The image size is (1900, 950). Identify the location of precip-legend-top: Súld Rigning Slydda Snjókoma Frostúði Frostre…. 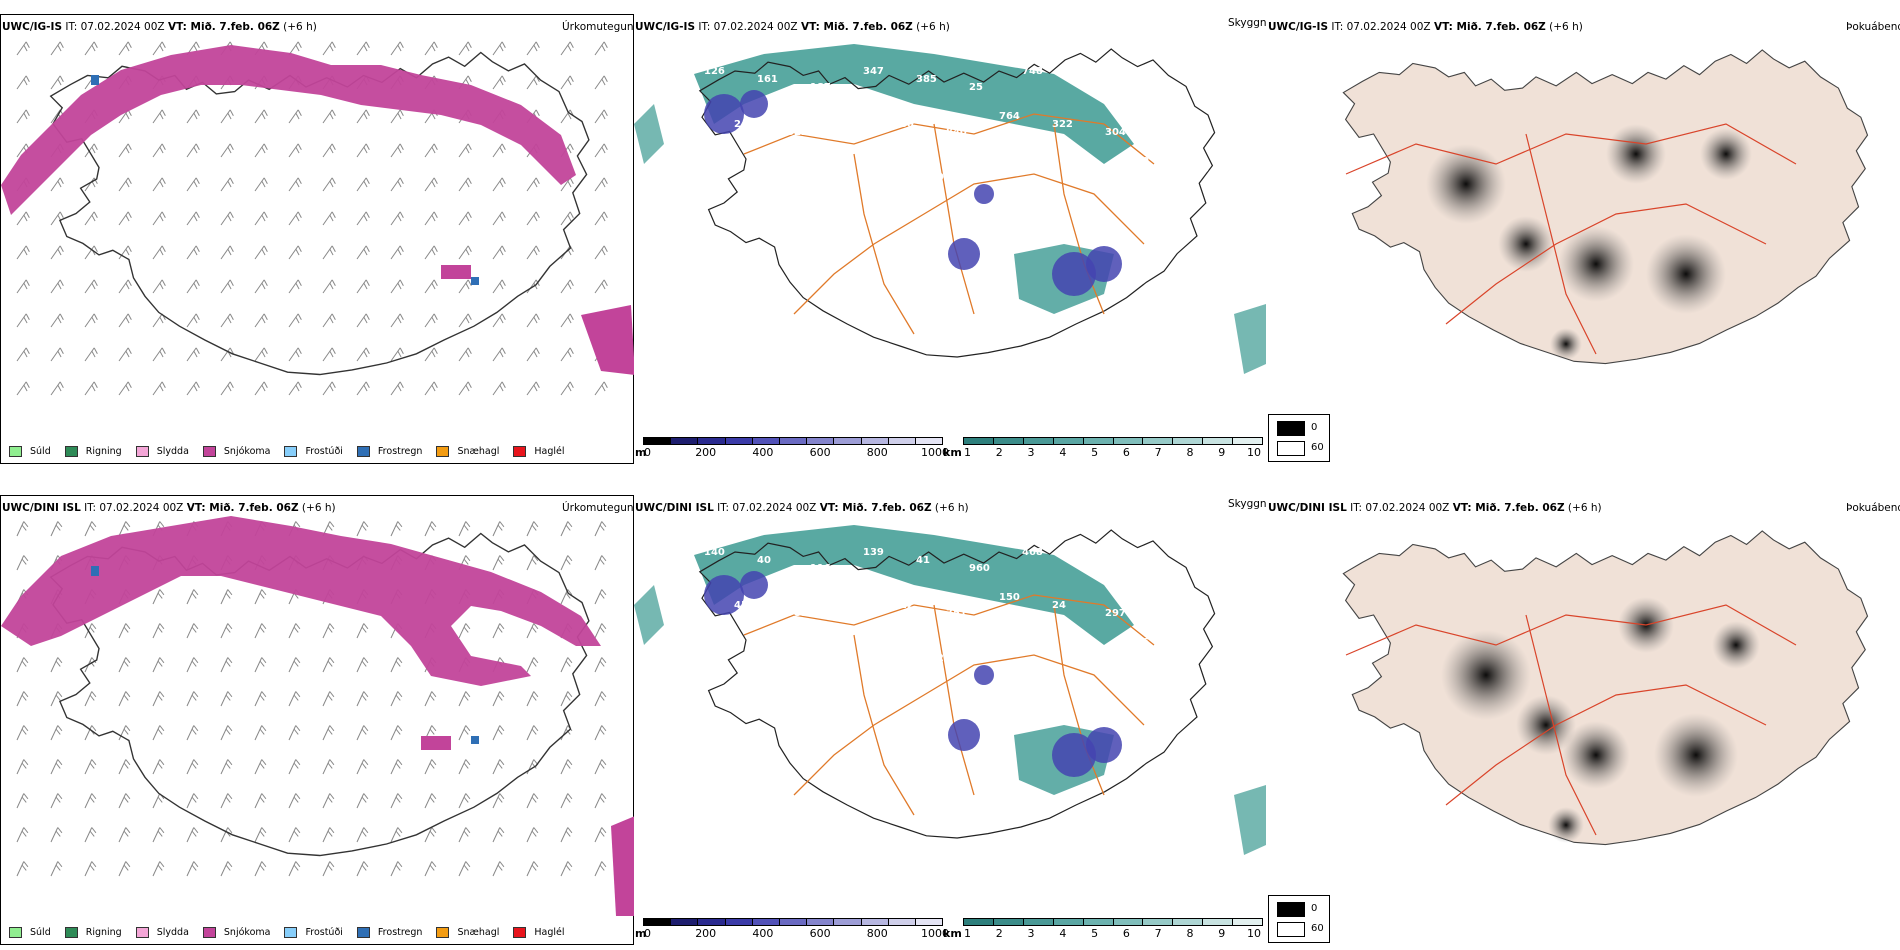
(286, 451).